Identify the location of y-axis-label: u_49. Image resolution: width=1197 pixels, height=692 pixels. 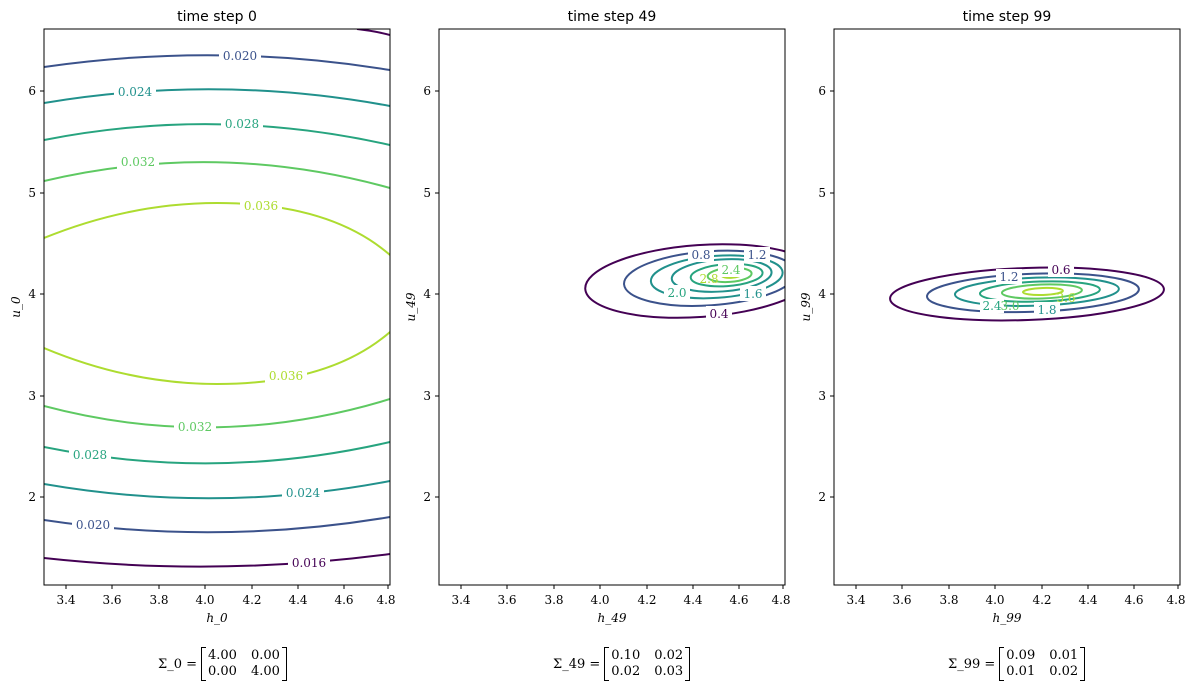
(411, 306).